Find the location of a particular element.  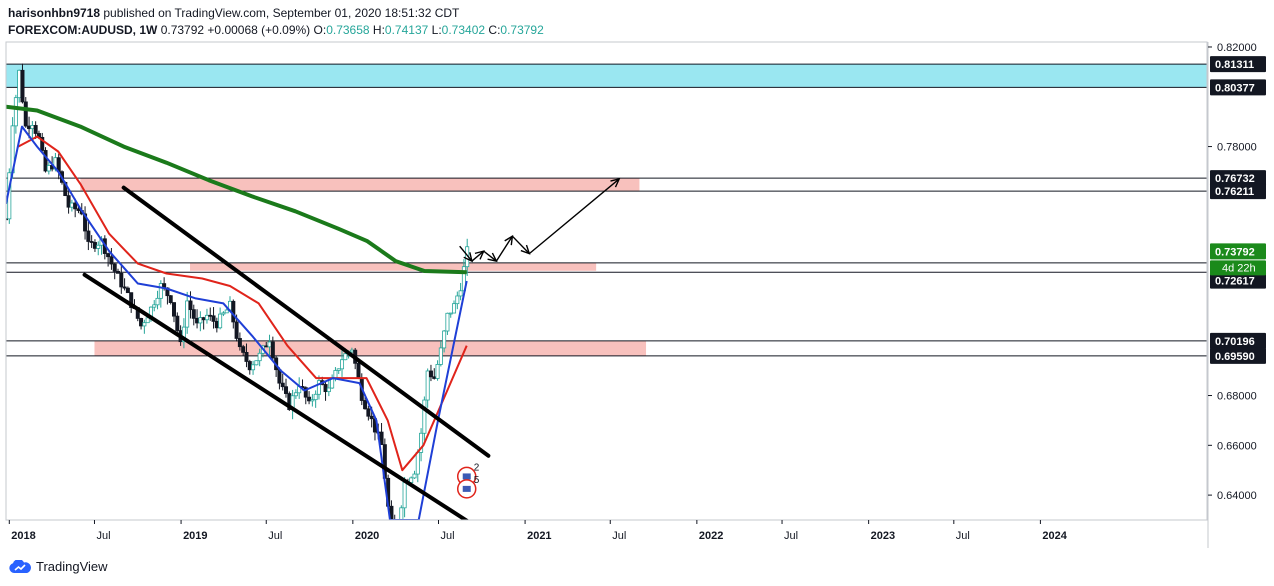

channel-lower is located at coordinates (276, 396).